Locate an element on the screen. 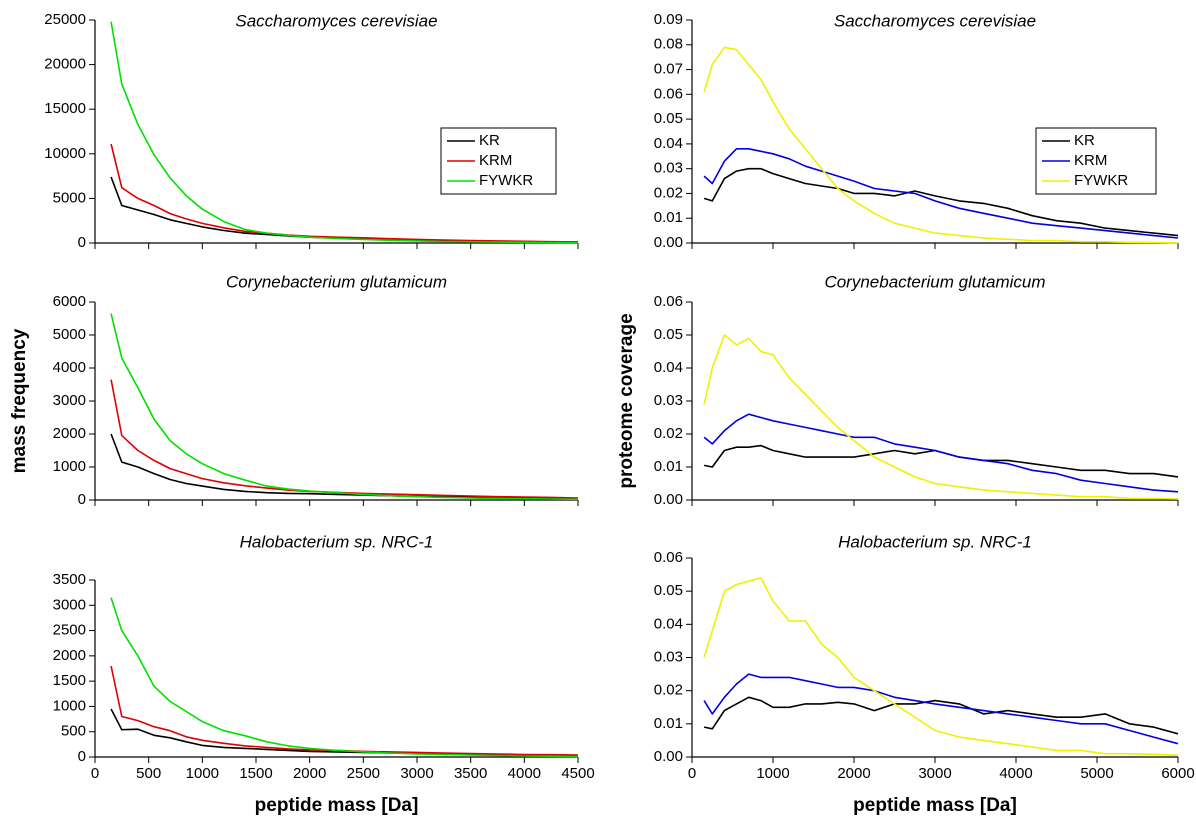 This screenshot has height=823, width=1196. y-tick-label: 20000 is located at coordinates (65, 64).